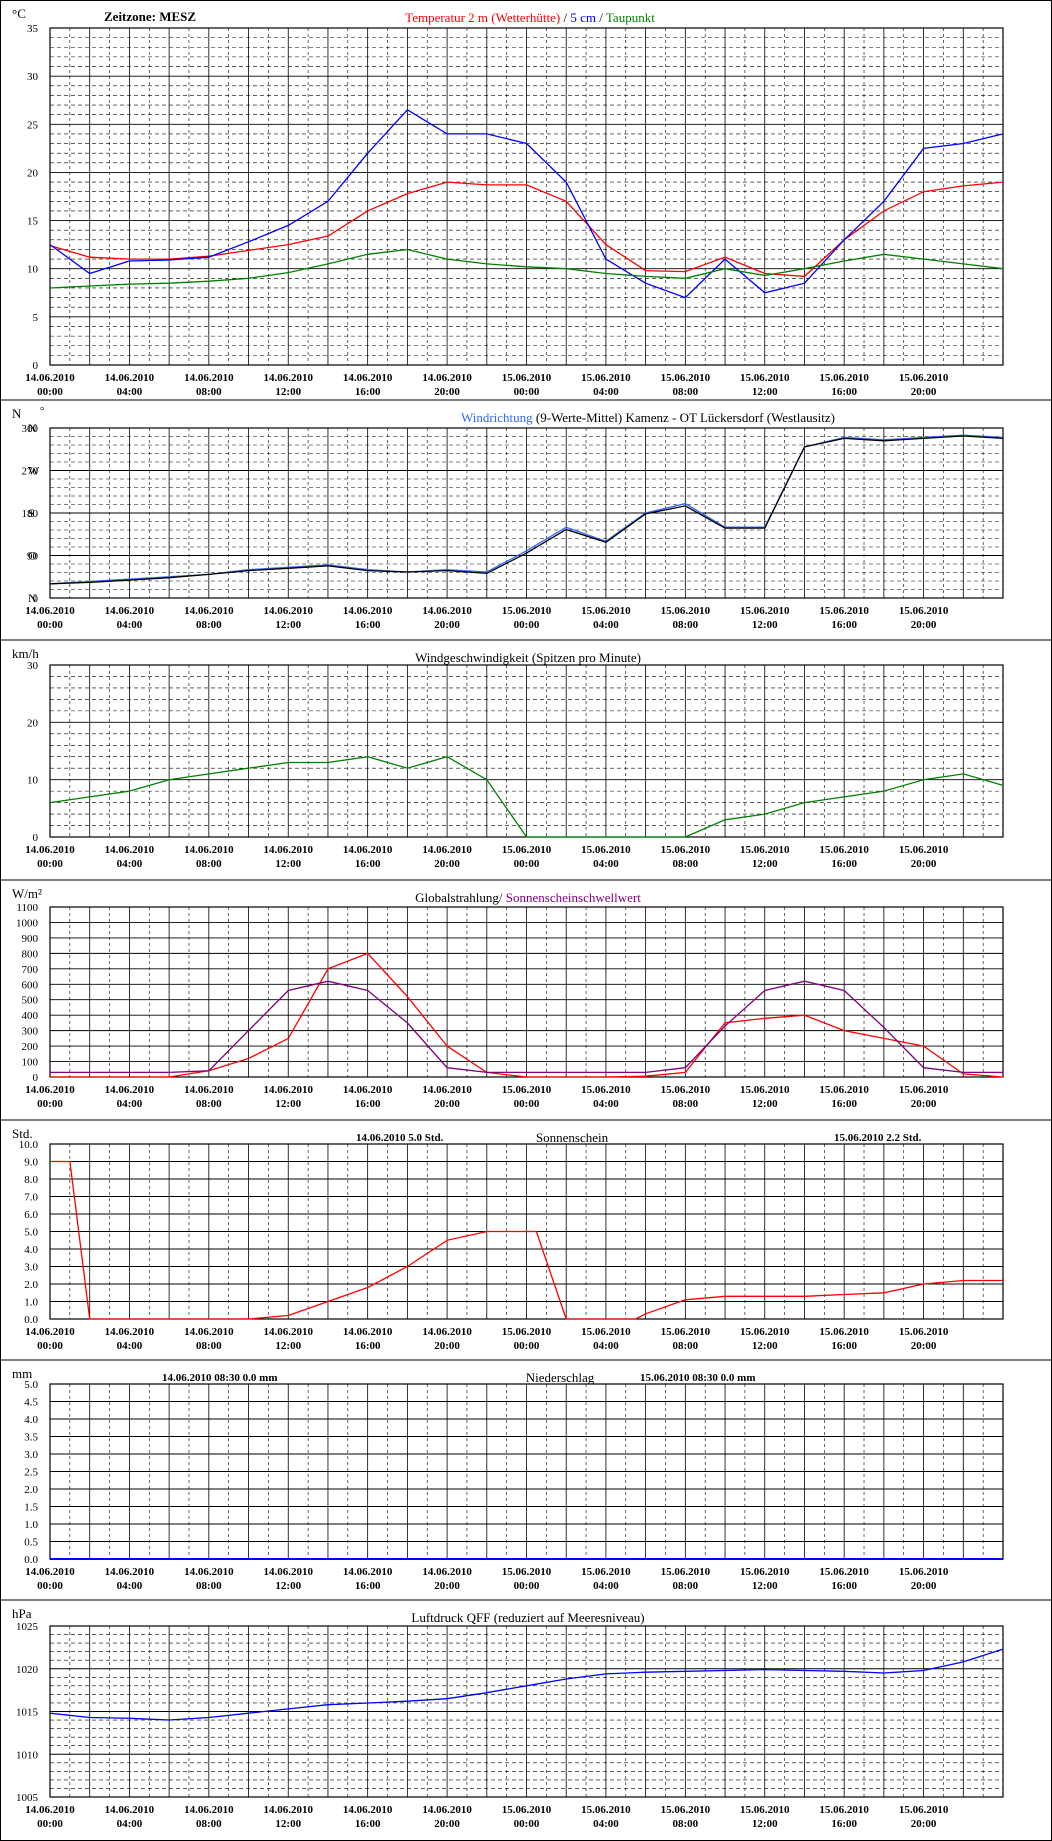 The width and height of the screenshot is (1052, 1841). Describe the element at coordinates (526, 1240) in the screenshot. I see `series-line-sonnenschein` at that location.